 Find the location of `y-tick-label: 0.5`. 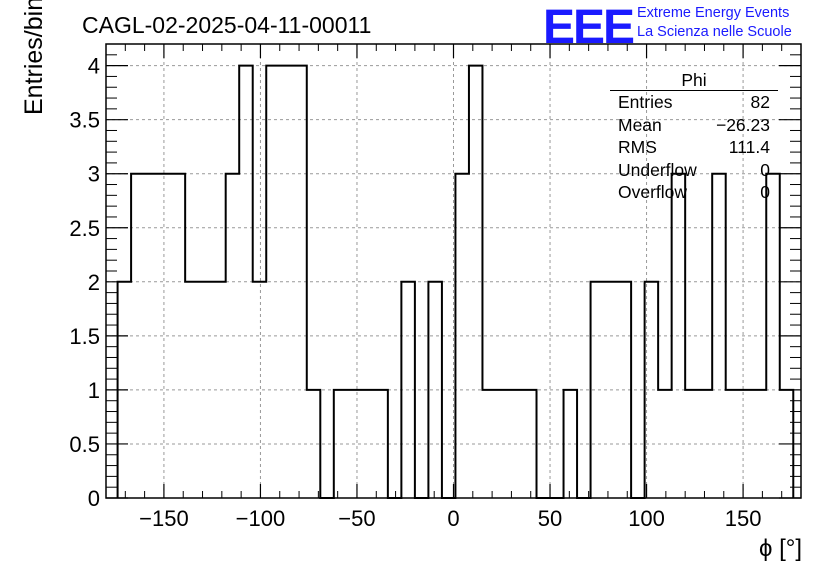

y-tick-label: 0.5 is located at coordinates (84, 444).